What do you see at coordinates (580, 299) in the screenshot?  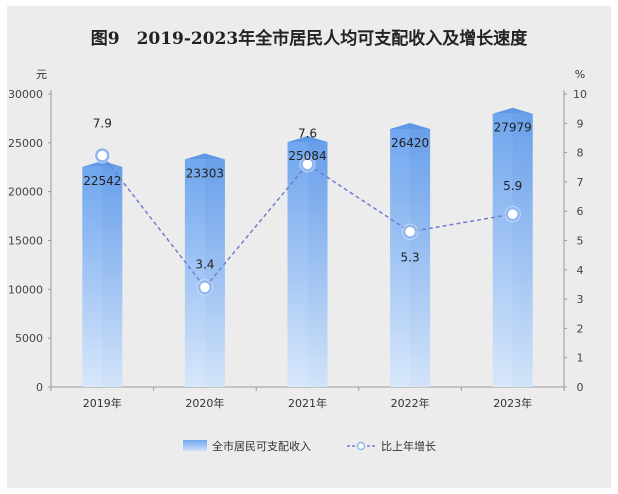 I see `right-tick-label: 3` at bounding box center [580, 299].